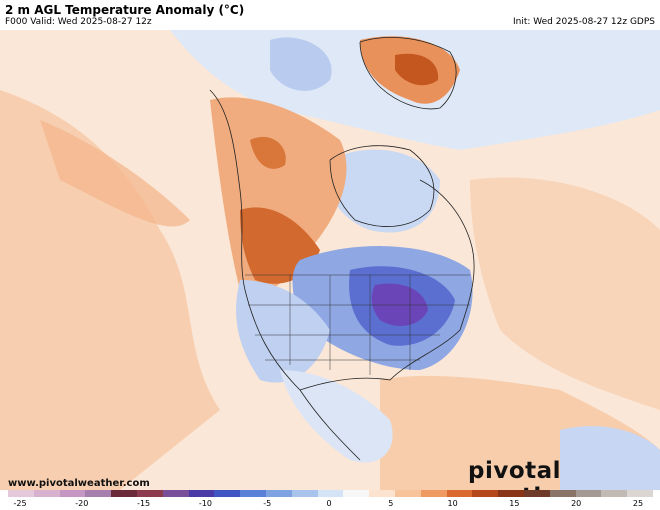  I want to click on southwest-cool, so click(283, 331).